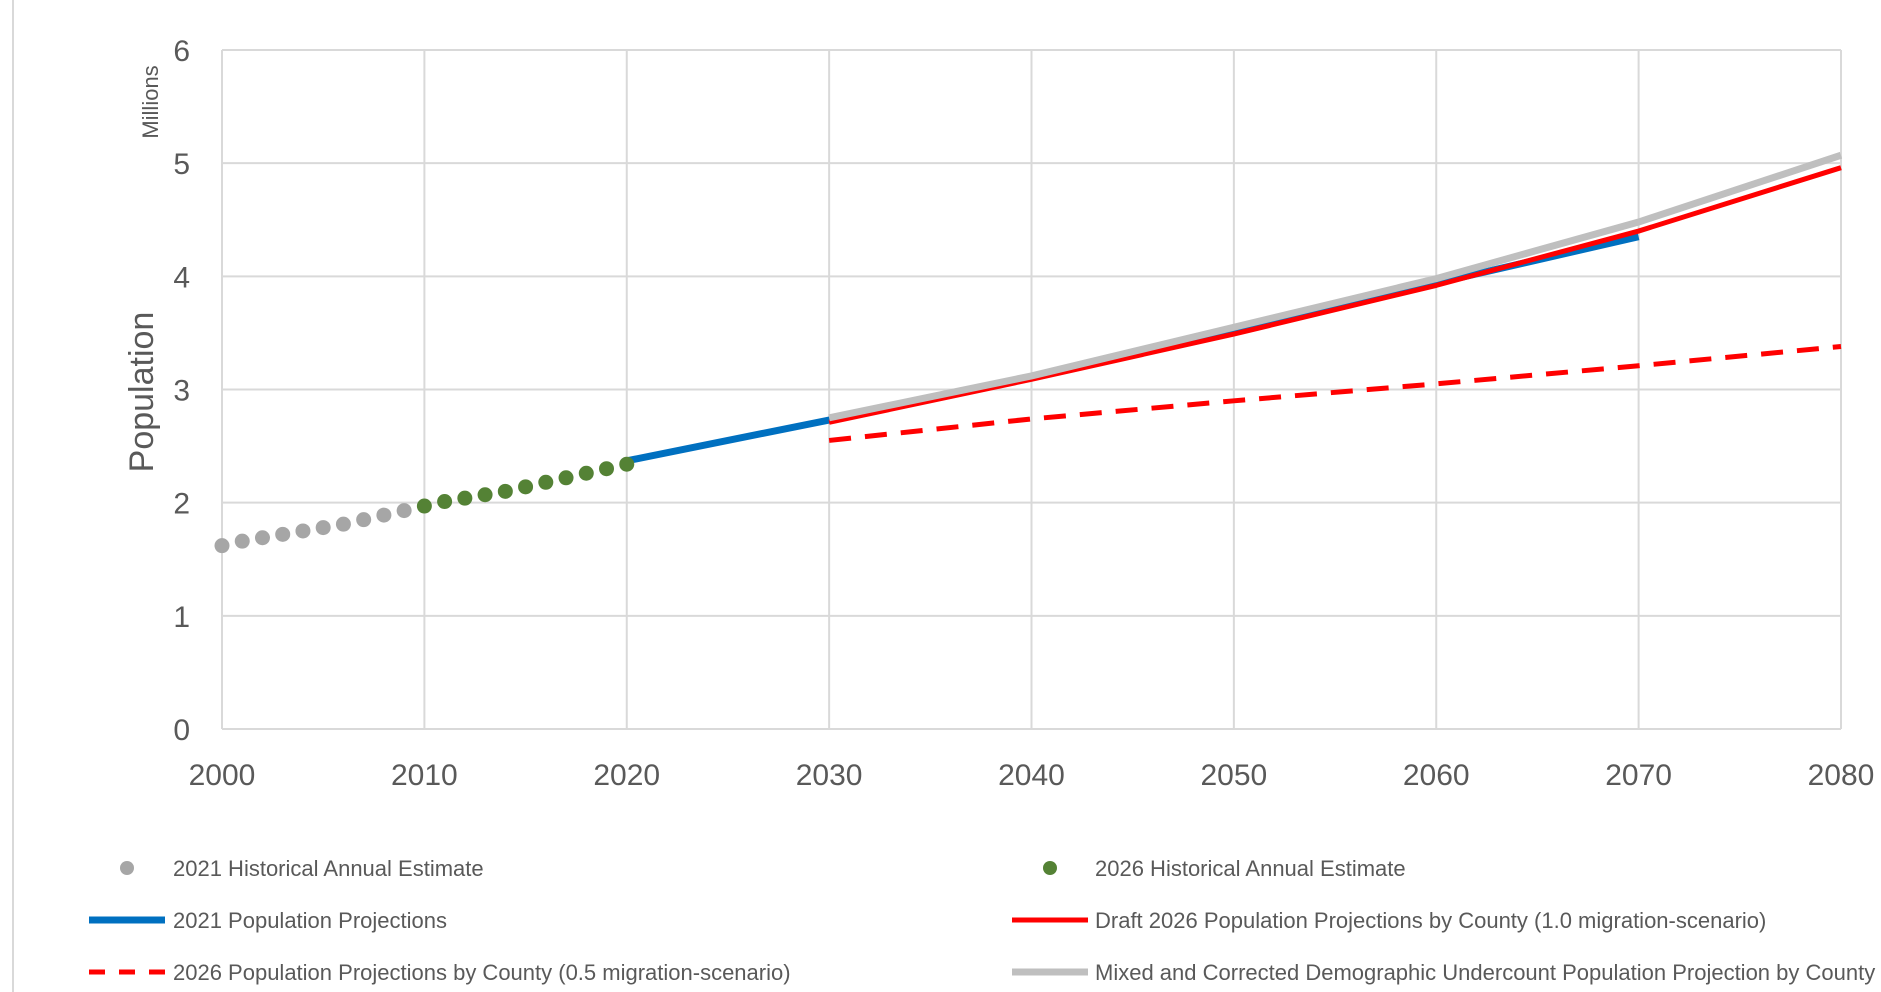  I want to click on x-tick-label: 2060, so click(1436, 775).